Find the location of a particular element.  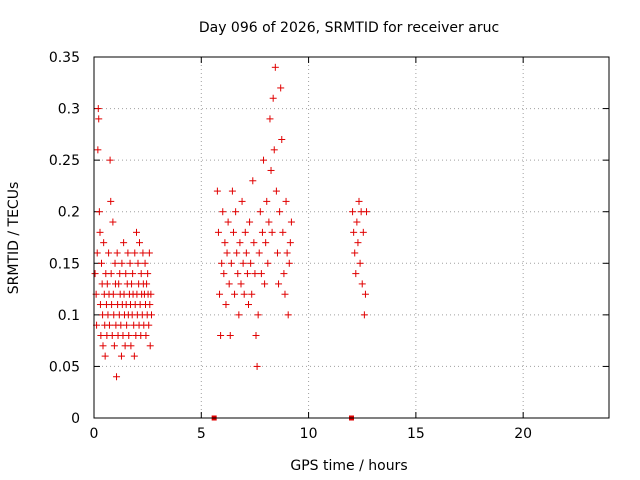

x-axis-label: GPS time / hours is located at coordinates (348, 466).